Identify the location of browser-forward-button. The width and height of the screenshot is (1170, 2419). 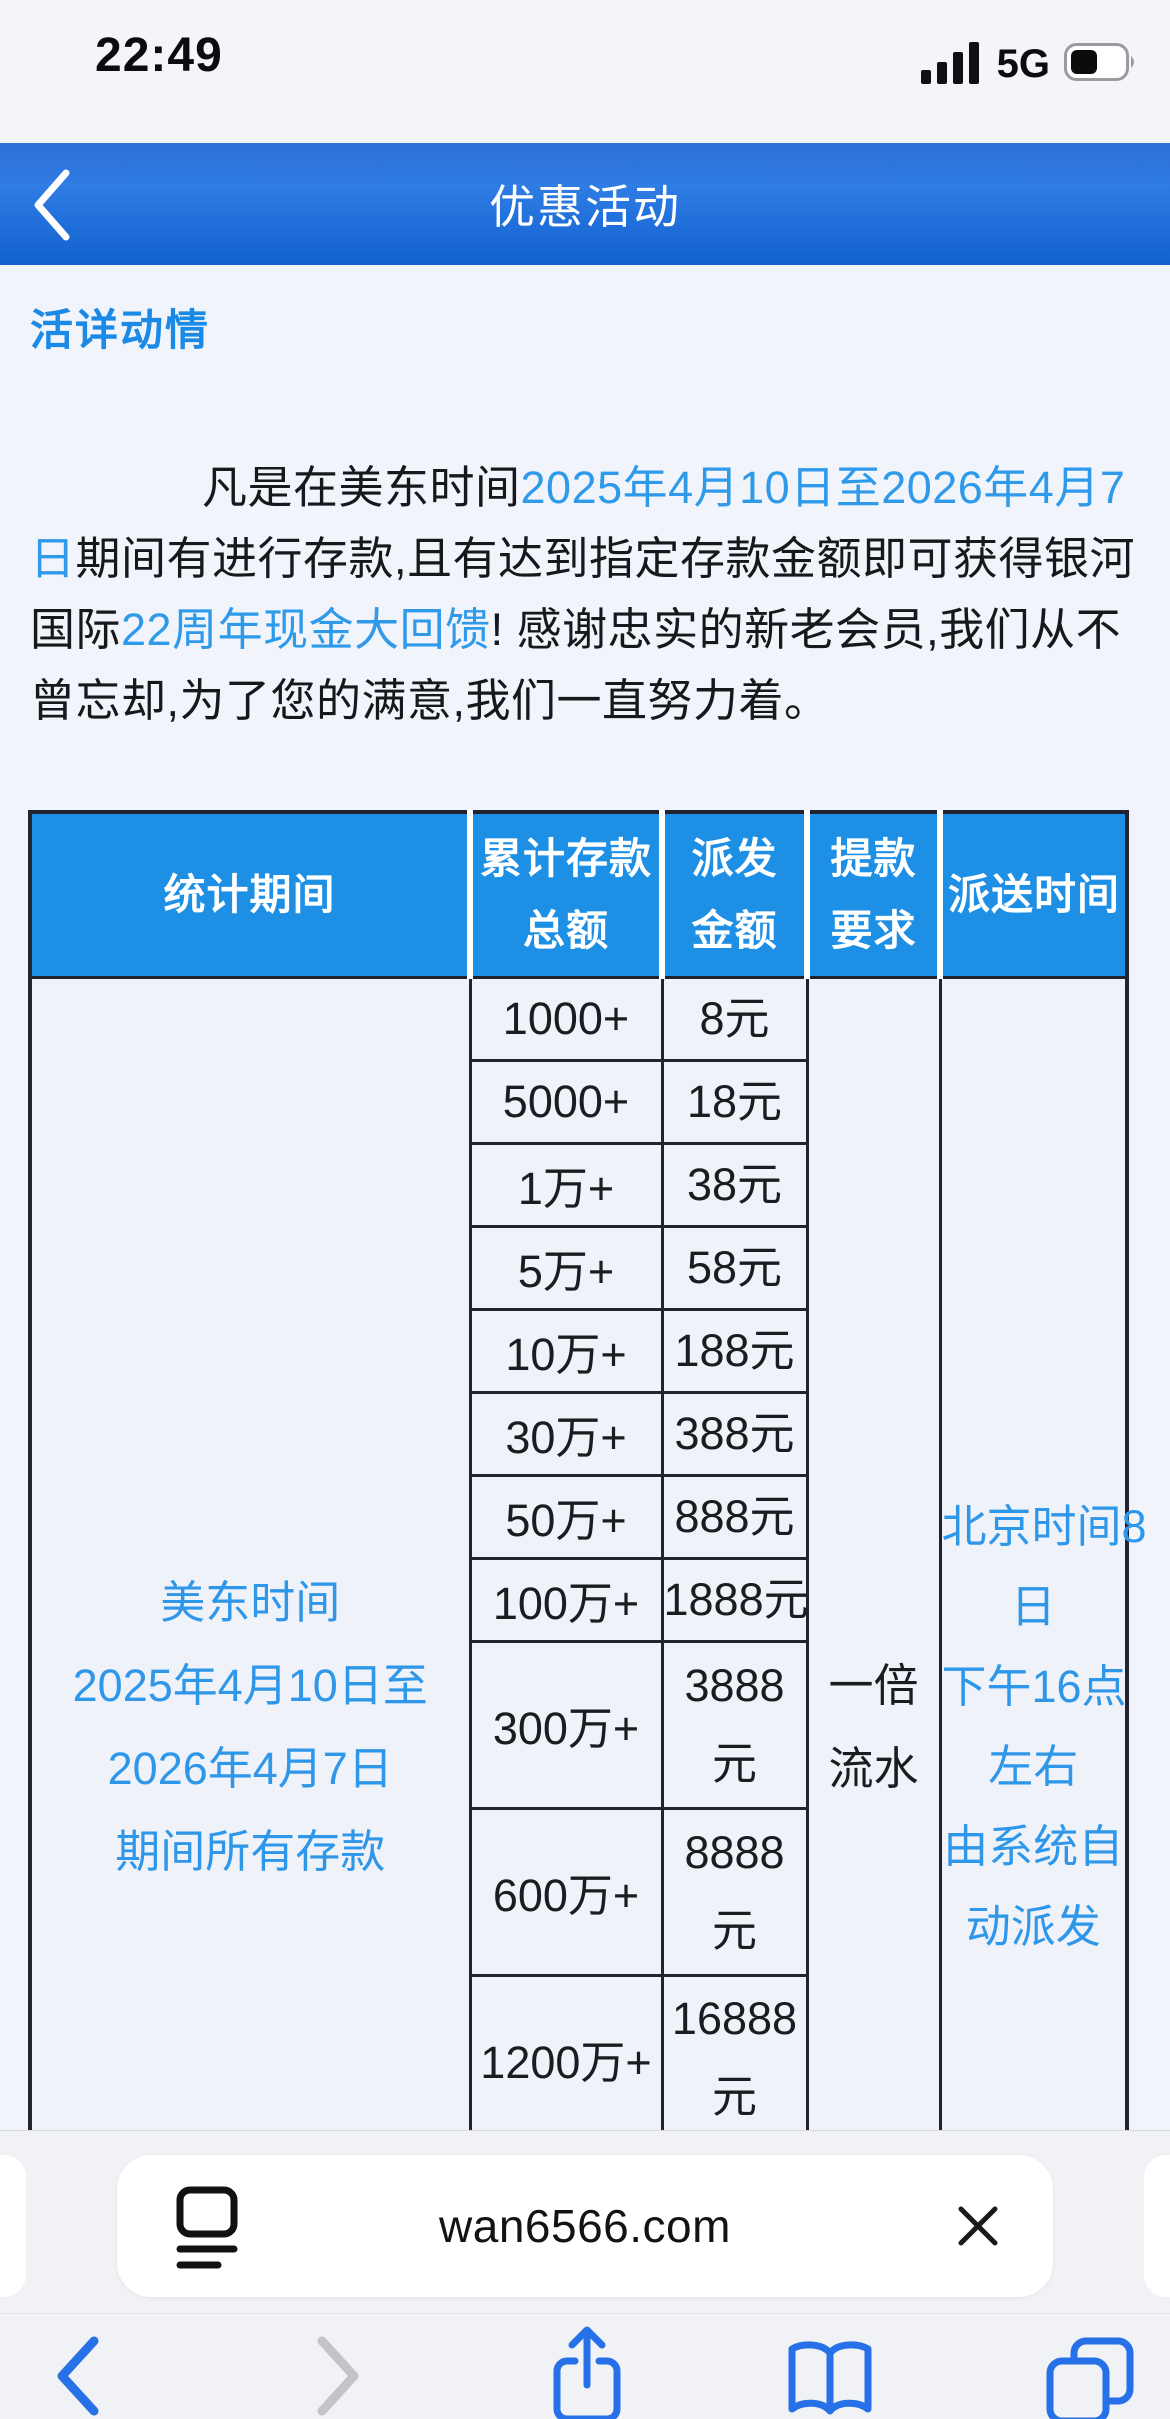
(338, 2375).